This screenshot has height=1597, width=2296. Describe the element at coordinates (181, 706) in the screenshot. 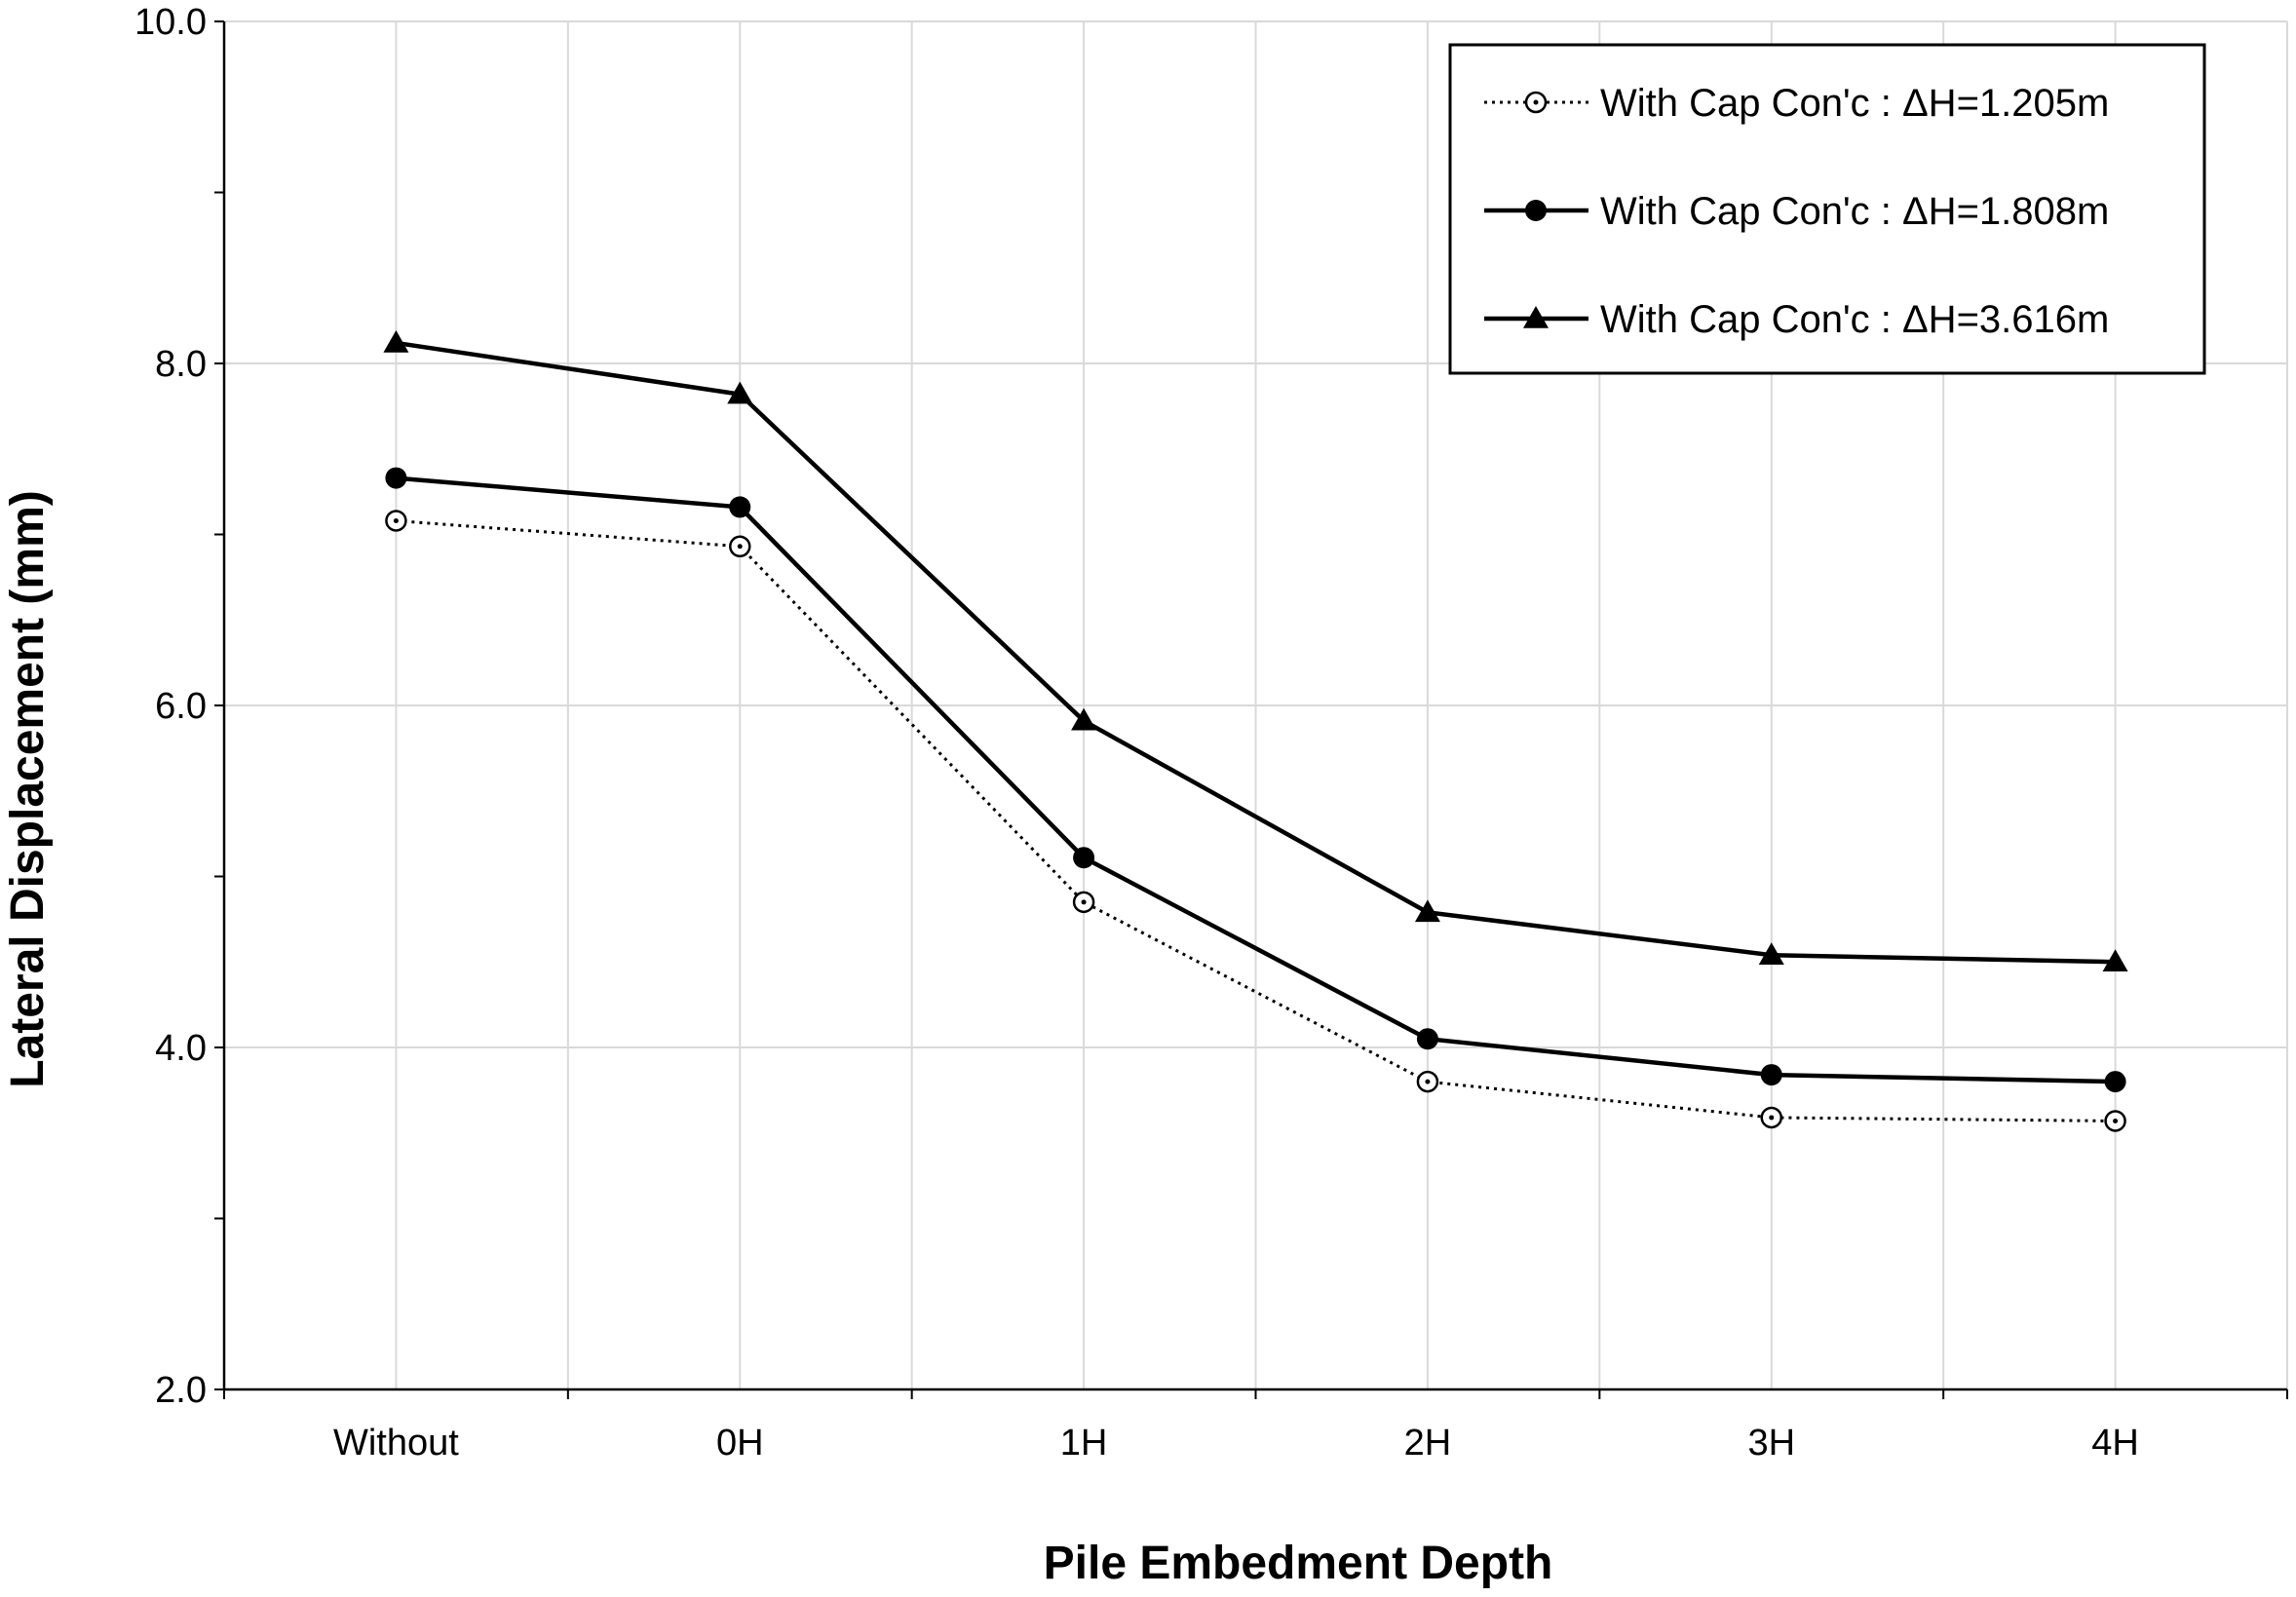

I see `y-tick-label: 6.0` at that location.